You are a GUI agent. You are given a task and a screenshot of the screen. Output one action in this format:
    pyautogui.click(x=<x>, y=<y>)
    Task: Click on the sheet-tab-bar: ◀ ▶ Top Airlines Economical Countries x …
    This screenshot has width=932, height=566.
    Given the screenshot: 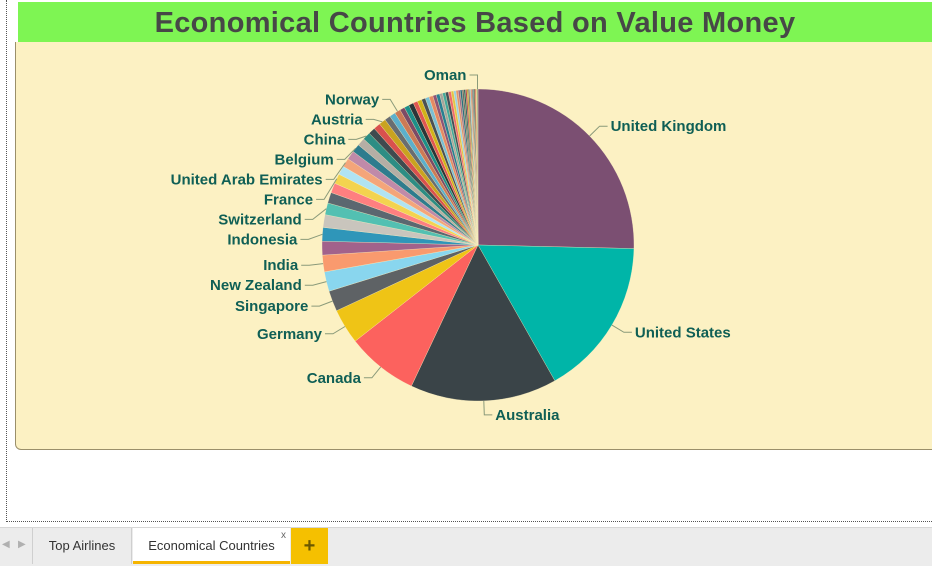 What is the action you would take?
    pyautogui.click(x=466, y=546)
    